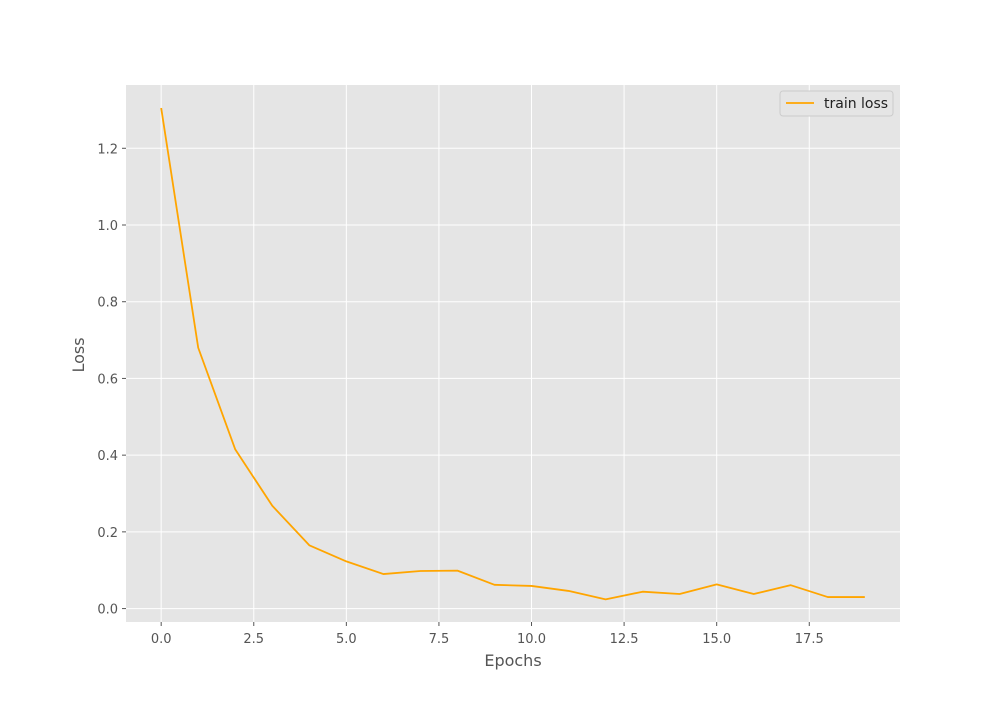 The width and height of the screenshot is (1000, 704). What do you see at coordinates (809, 639) in the screenshot?
I see `x-tick-label: 17.5` at bounding box center [809, 639].